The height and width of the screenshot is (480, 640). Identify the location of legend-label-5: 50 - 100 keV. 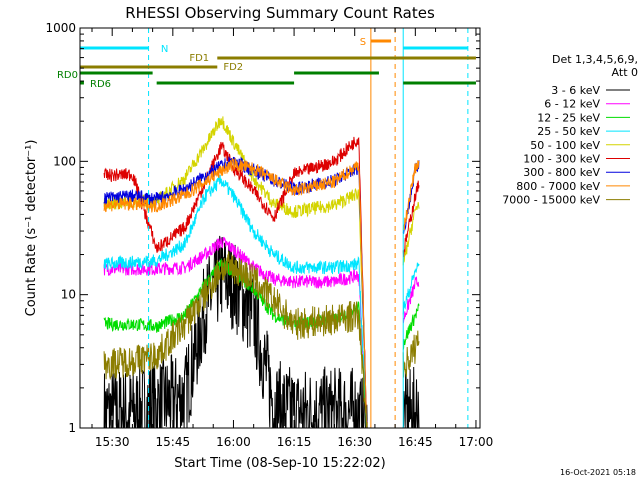
(565, 145).